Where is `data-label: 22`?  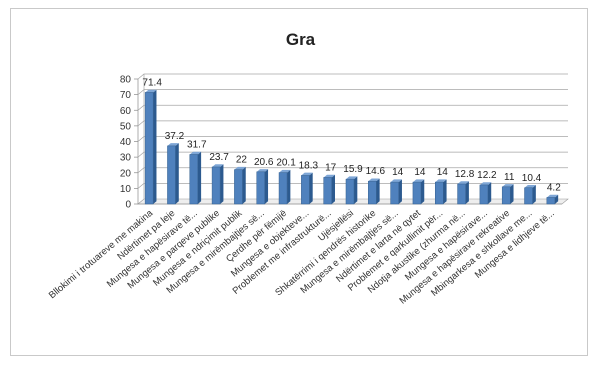
data-label: 22 is located at coordinates (242, 160).